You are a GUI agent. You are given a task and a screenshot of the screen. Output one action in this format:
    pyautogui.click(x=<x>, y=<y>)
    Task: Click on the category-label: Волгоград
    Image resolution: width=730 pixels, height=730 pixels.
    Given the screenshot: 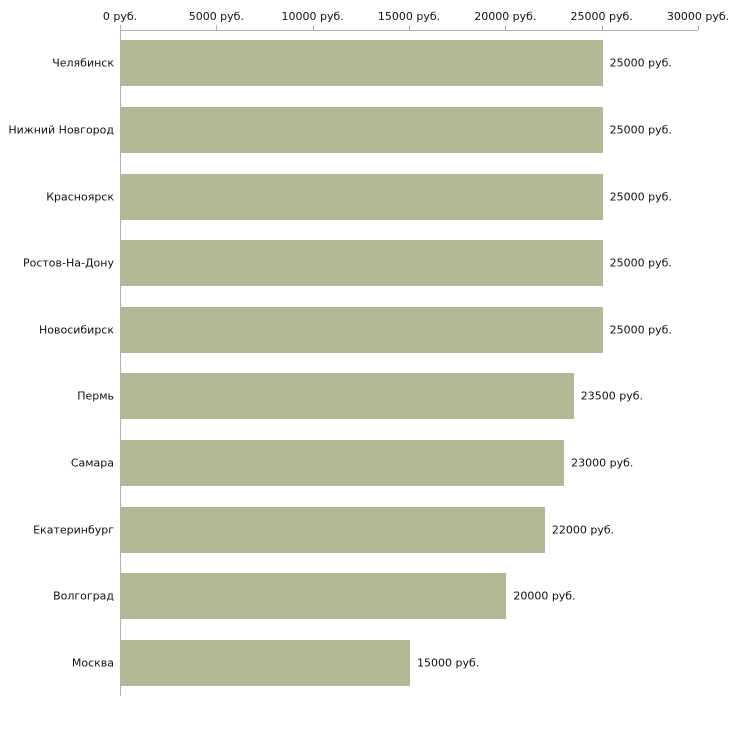 What is the action you would take?
    pyautogui.click(x=83, y=596)
    